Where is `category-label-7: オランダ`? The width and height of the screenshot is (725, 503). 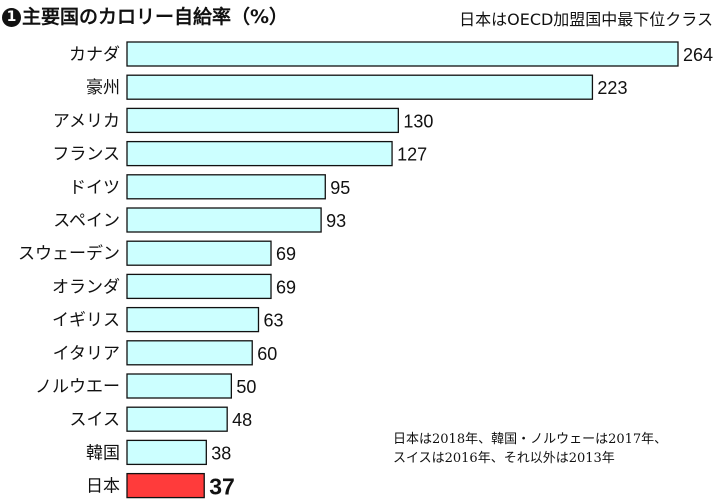 category-label-7: オランダ is located at coordinates (86, 287).